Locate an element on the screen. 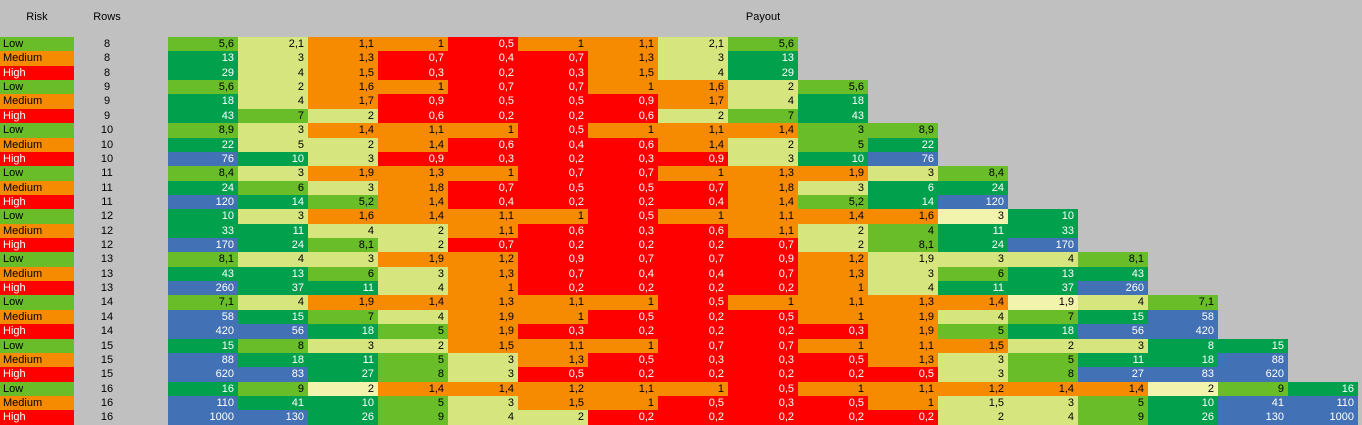  rows-count-cell: 16 is located at coordinates (107, 402).